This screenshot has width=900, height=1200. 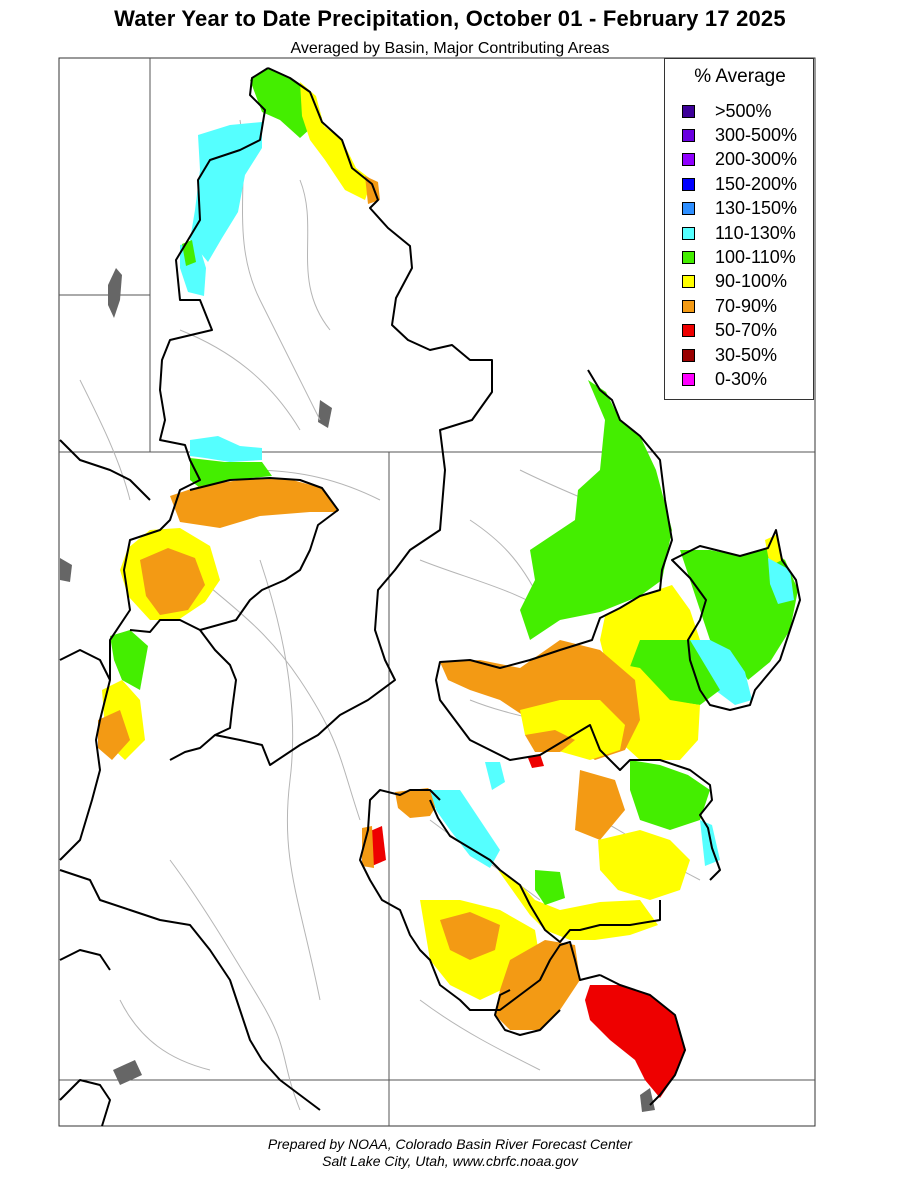 I want to click on legend-item: 100-110%, so click(x=739, y=257).